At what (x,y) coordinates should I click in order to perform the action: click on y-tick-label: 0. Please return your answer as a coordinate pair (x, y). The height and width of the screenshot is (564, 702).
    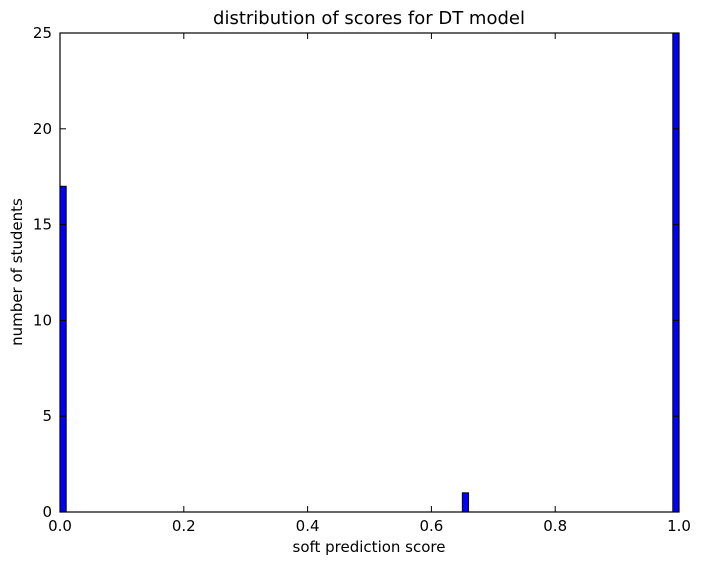
    Looking at the image, I should click on (47, 512).